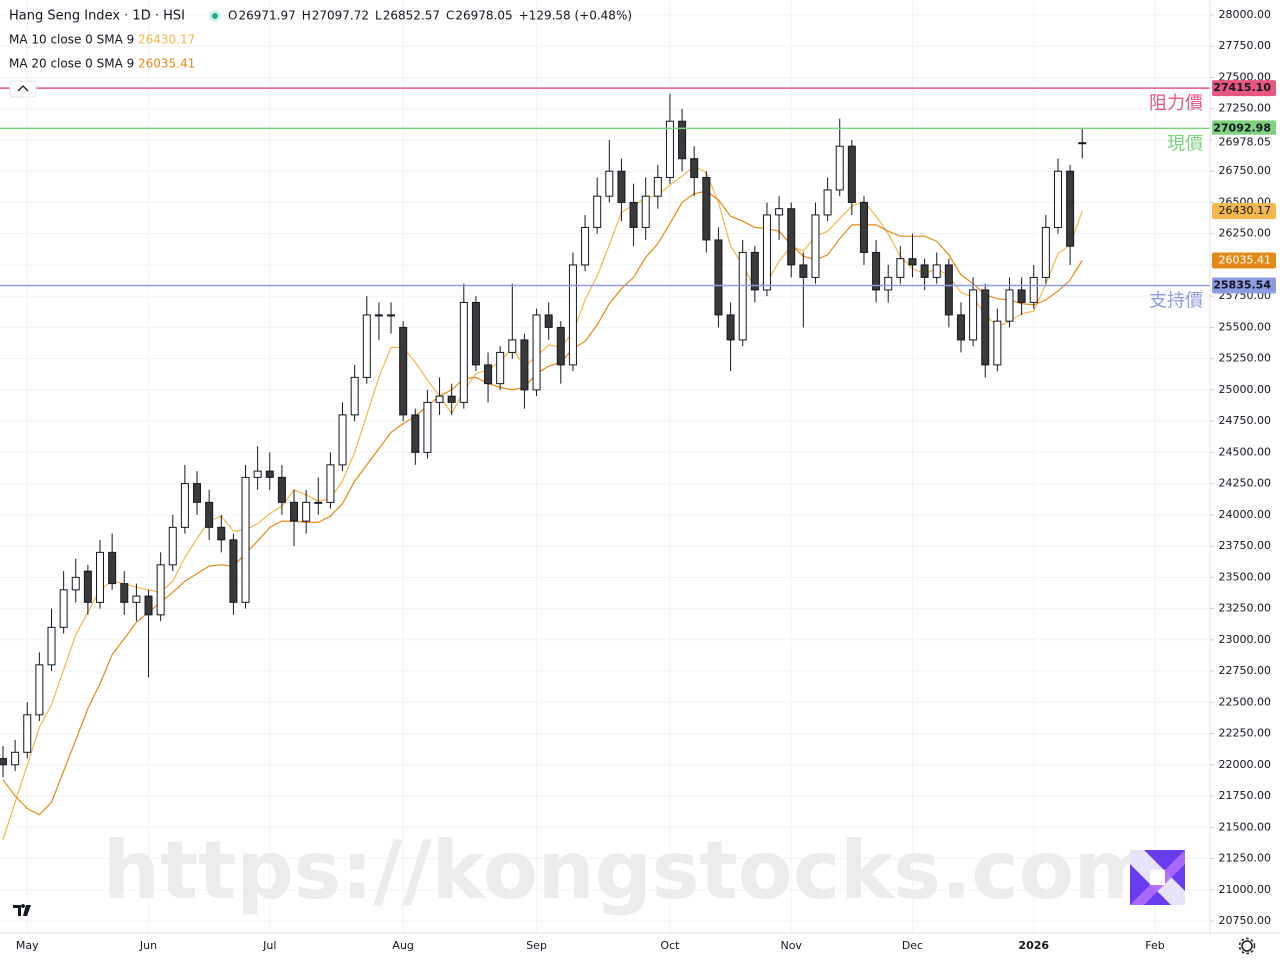 Image resolution: width=1280 pixels, height=964 pixels. Describe the element at coordinates (266, 16) in the screenshot. I see `ohlc-value: 26971.97` at that location.